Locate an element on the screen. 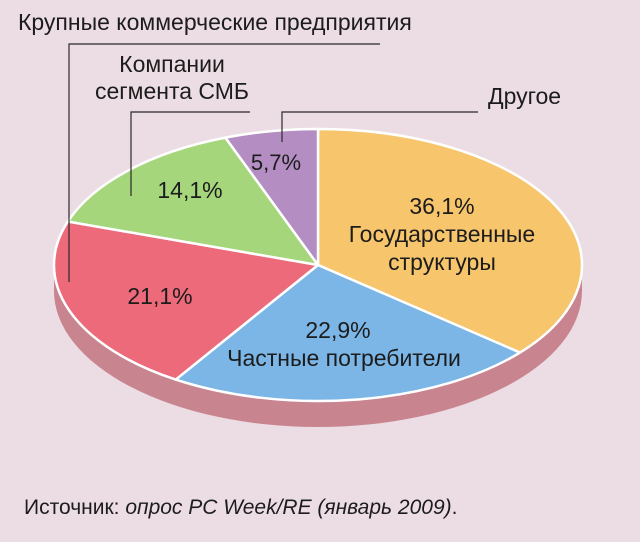  slice-label-gov-line1: Государственные is located at coordinates (442, 234).